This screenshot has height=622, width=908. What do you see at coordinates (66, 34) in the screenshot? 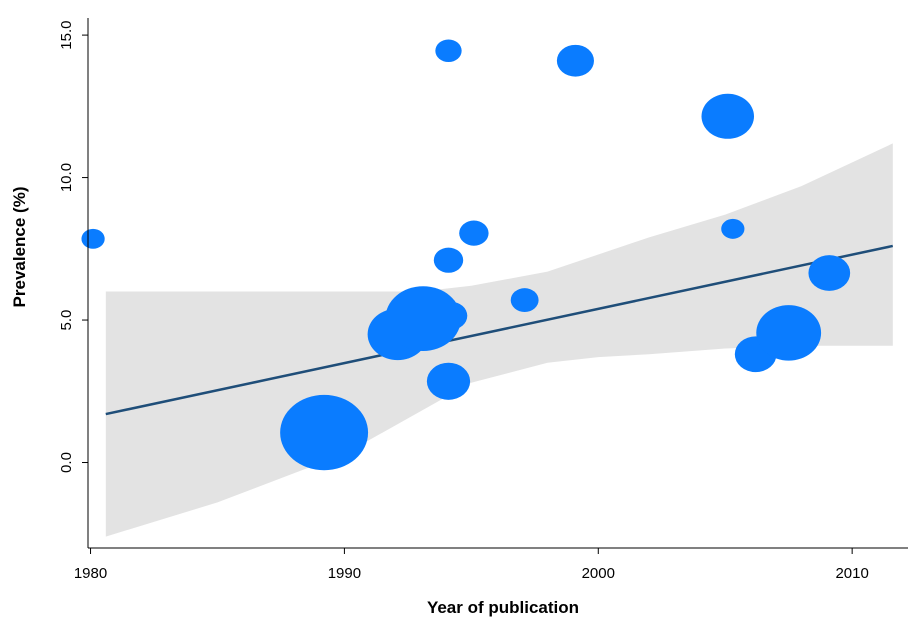
I see `y-tick-label: 15.0` at bounding box center [66, 34].